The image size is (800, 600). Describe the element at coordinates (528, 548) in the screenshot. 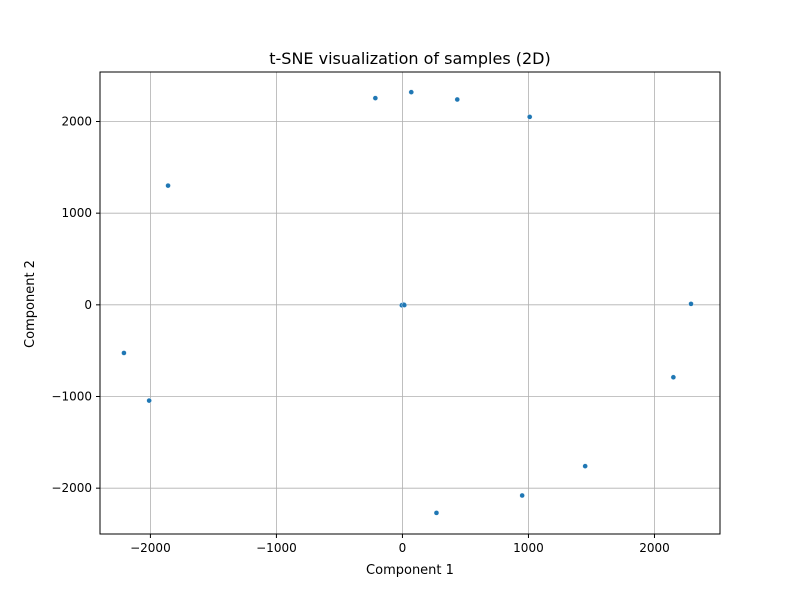

I see `x-tick-label: 1000` at that location.